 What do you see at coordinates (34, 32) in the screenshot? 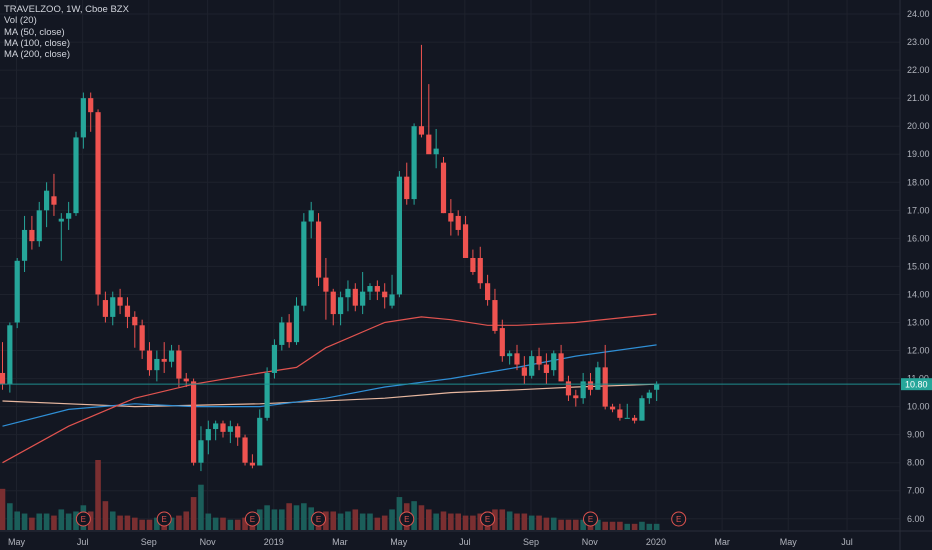
I see `legend-ma50: MA (50, close)` at bounding box center [34, 32].